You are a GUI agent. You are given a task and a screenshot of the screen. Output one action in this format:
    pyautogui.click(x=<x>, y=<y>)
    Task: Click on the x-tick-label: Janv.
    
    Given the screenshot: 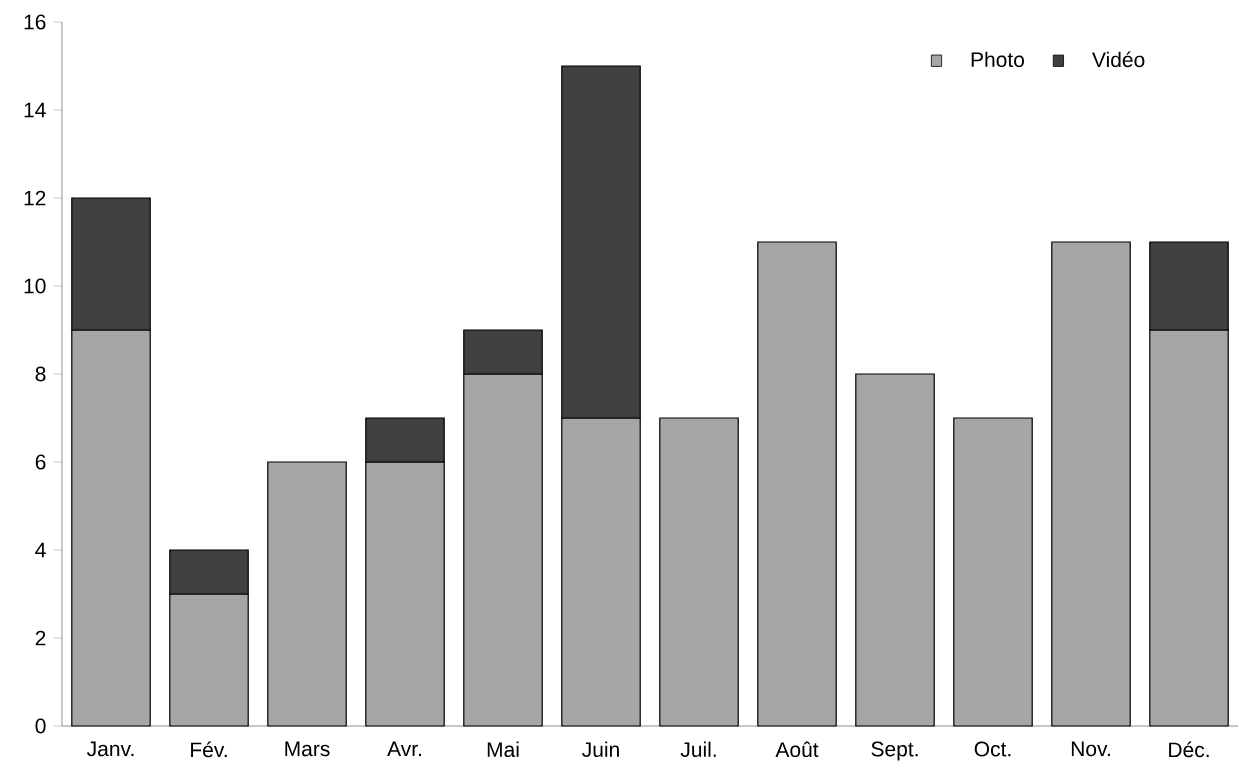 What is the action you would take?
    pyautogui.click(x=110, y=749)
    